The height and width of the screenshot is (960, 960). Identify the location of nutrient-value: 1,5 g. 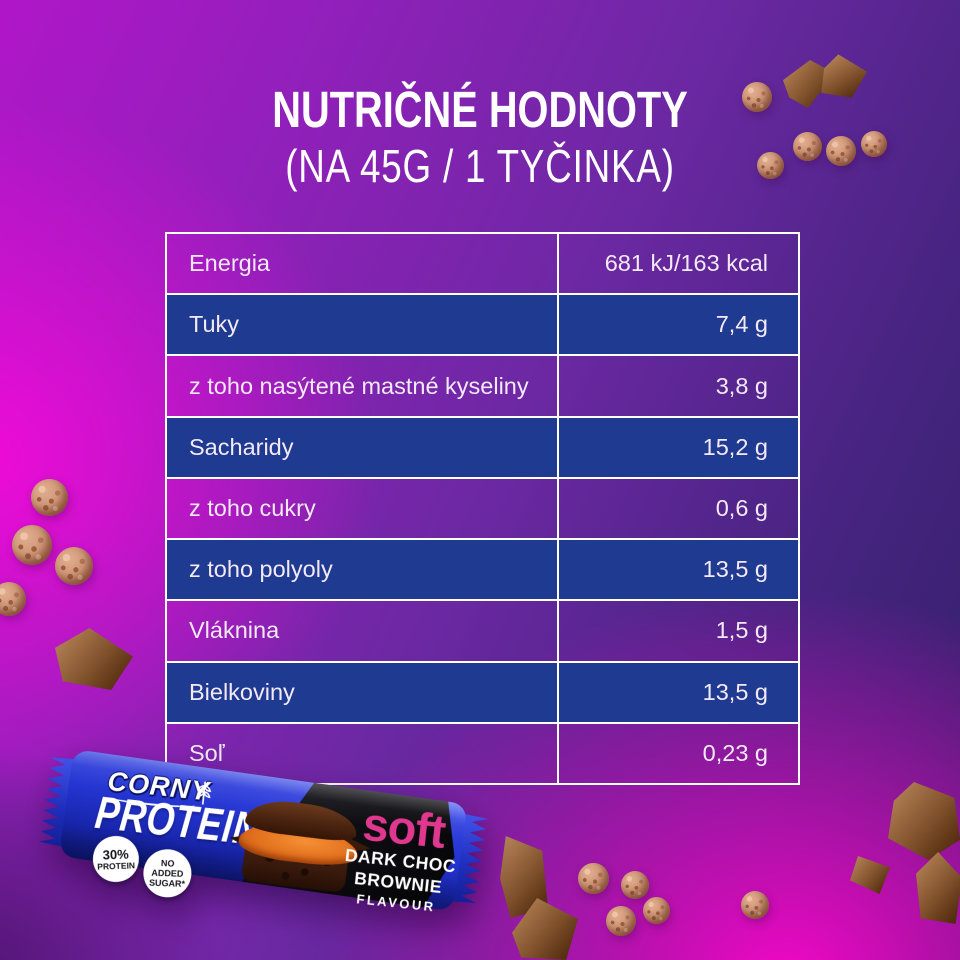
(741, 630).